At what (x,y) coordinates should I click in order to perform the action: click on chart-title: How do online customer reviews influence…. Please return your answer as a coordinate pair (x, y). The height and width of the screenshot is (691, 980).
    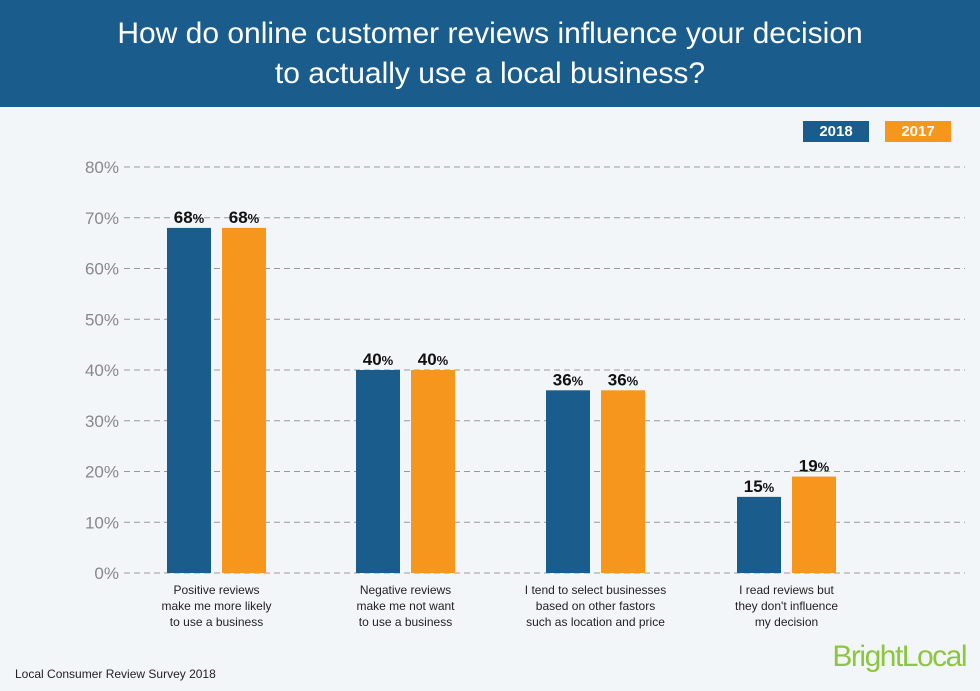
    Looking at the image, I should click on (490, 53).